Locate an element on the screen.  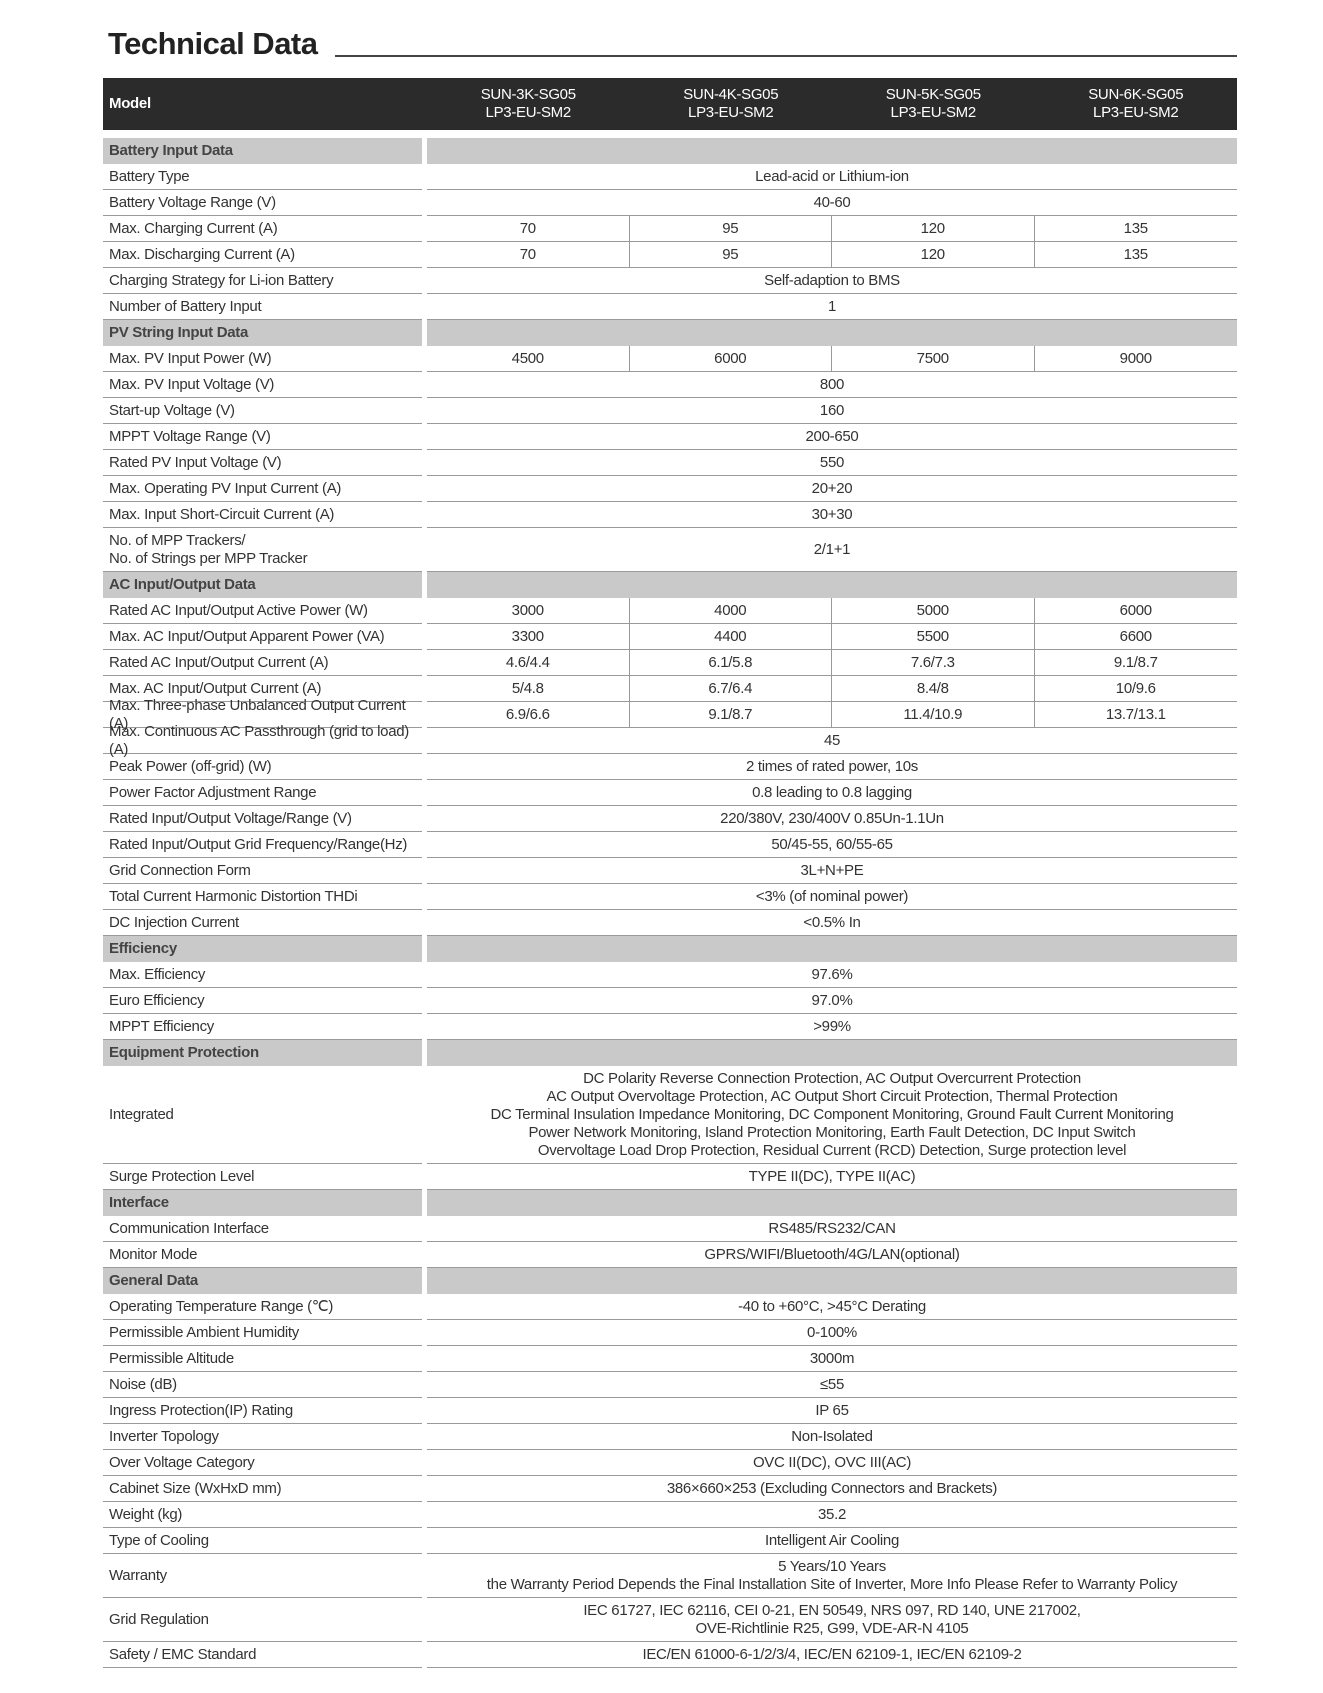
row-value: 0.8 leading to 0.8 lagging is located at coordinates (832, 793).